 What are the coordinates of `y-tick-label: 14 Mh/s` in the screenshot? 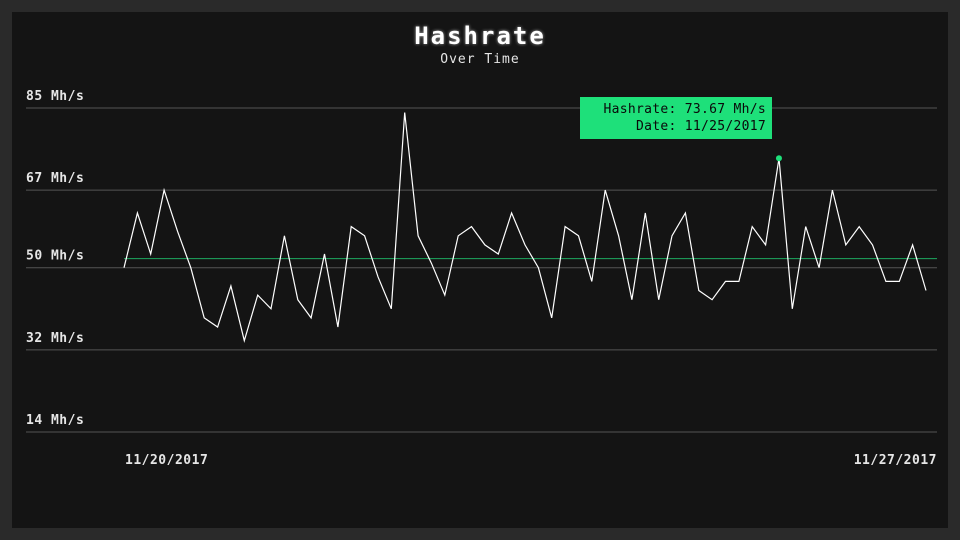 It's located at (55, 420).